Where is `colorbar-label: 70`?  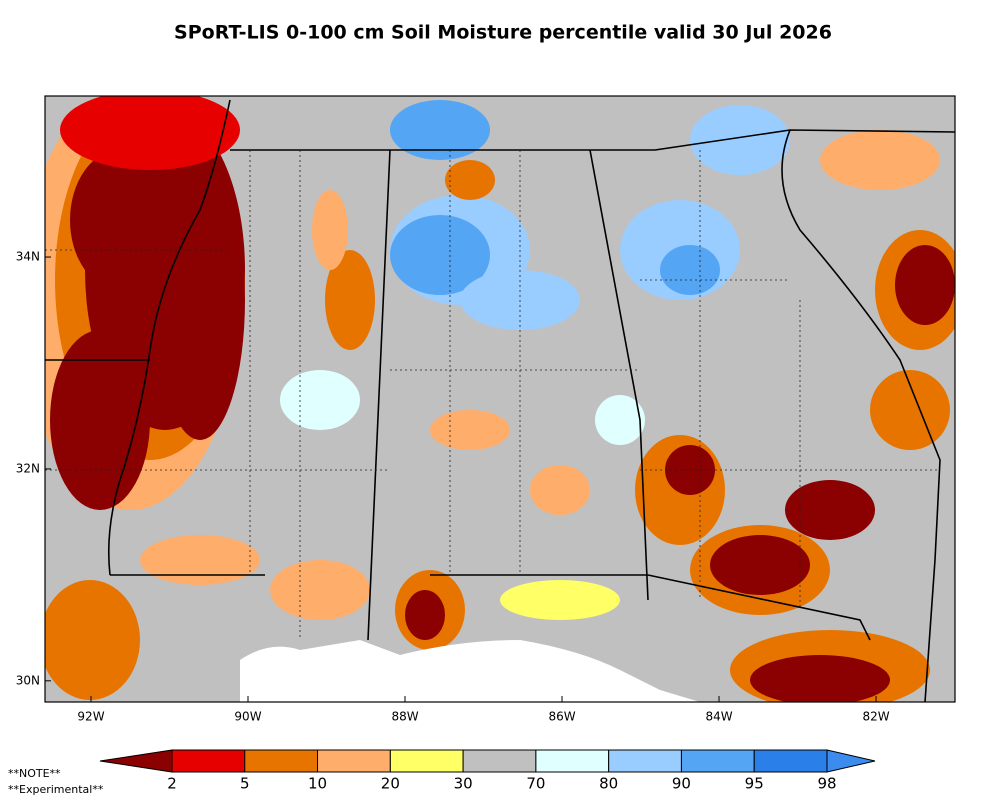 colorbar-label: 70 is located at coordinates (535, 784).